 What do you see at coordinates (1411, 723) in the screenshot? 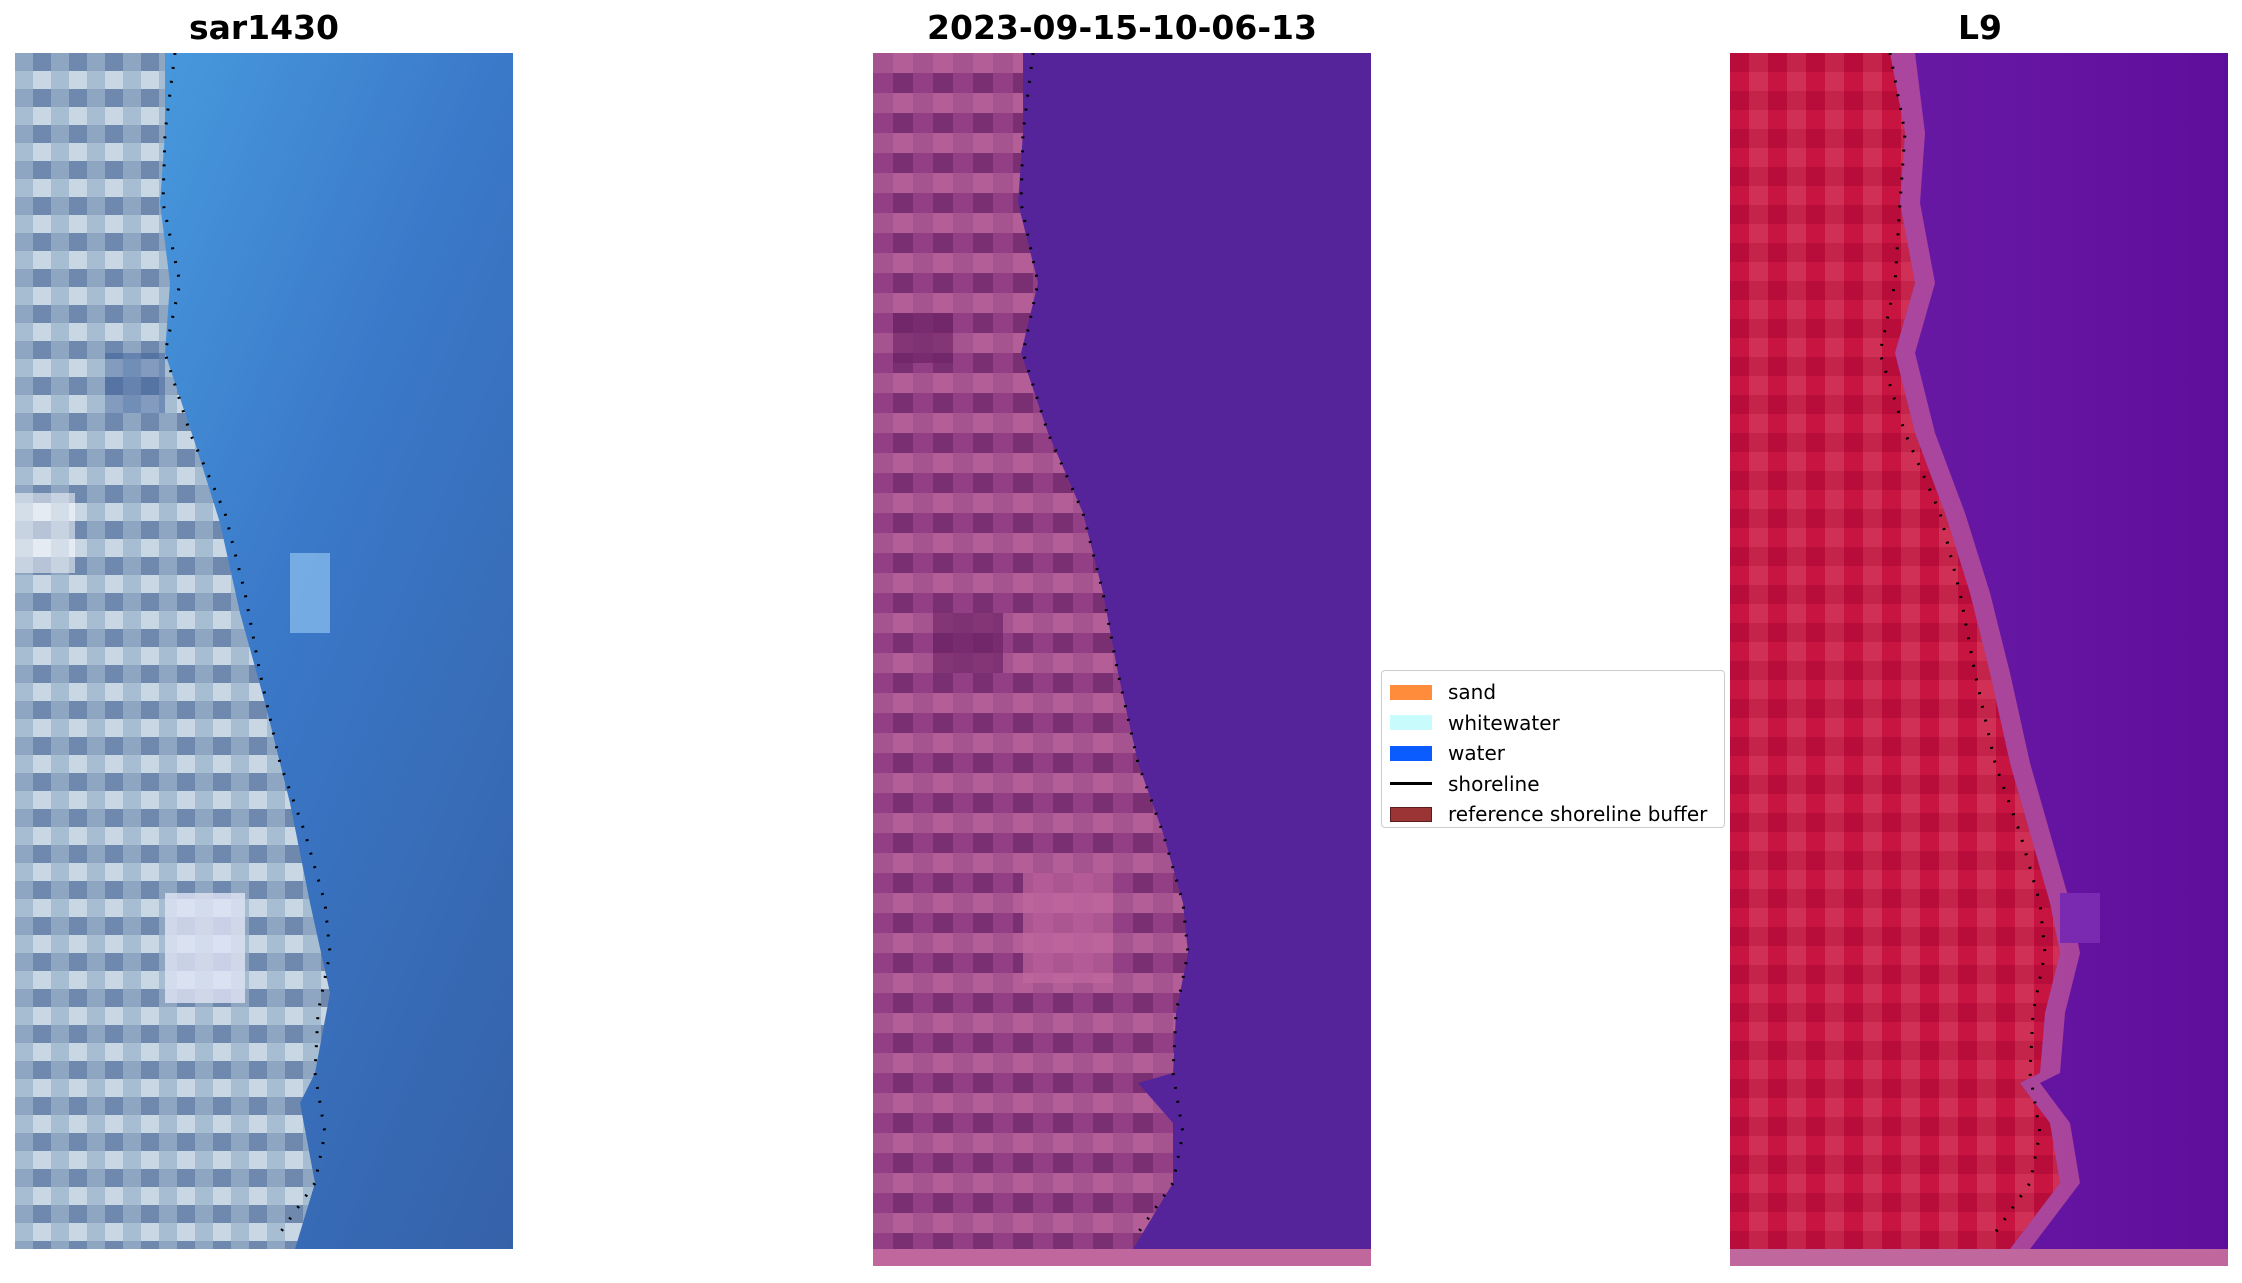
I see `legend-swatch-whitewater` at bounding box center [1411, 723].